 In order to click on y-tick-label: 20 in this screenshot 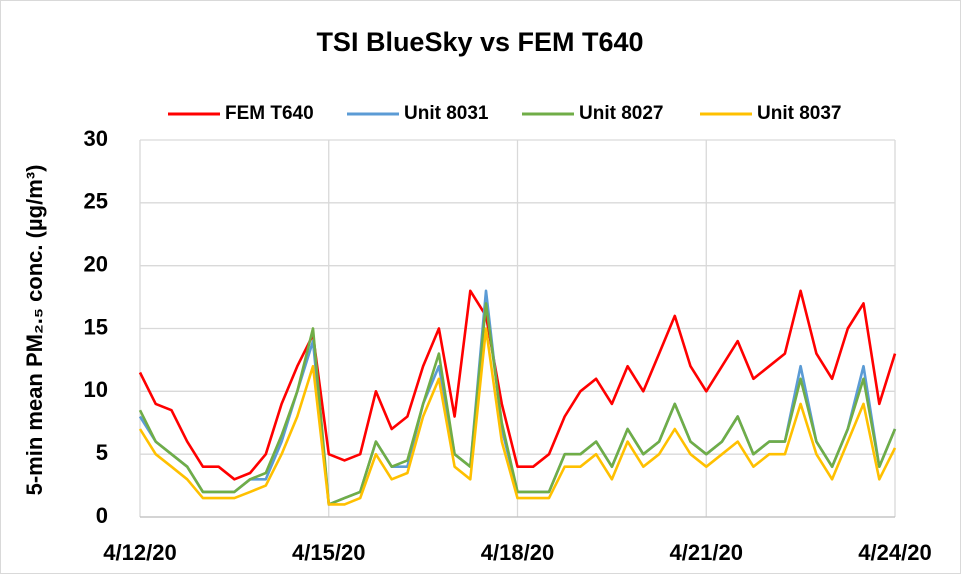, I will do `click(96, 263)`.